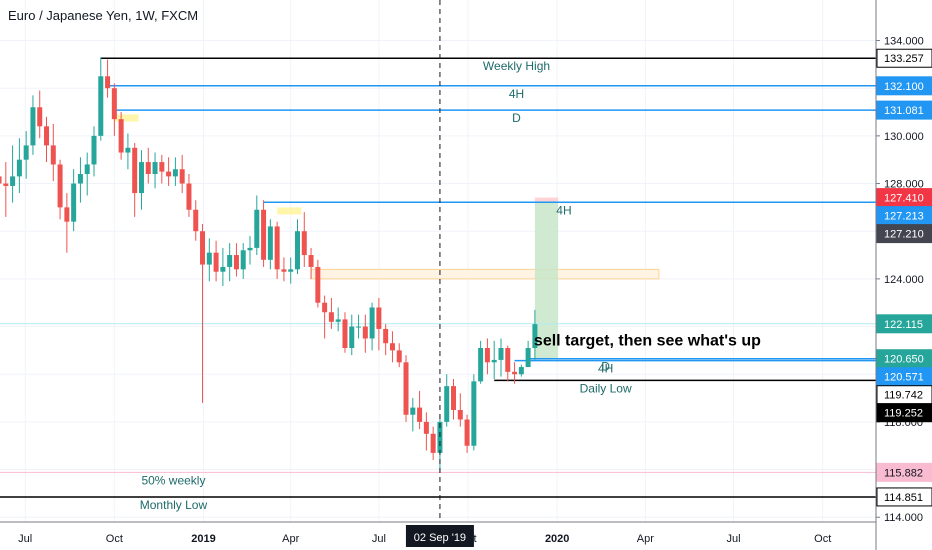  What do you see at coordinates (904, 42) in the screenshot?
I see `y-tick-label: 134.000` at bounding box center [904, 42].